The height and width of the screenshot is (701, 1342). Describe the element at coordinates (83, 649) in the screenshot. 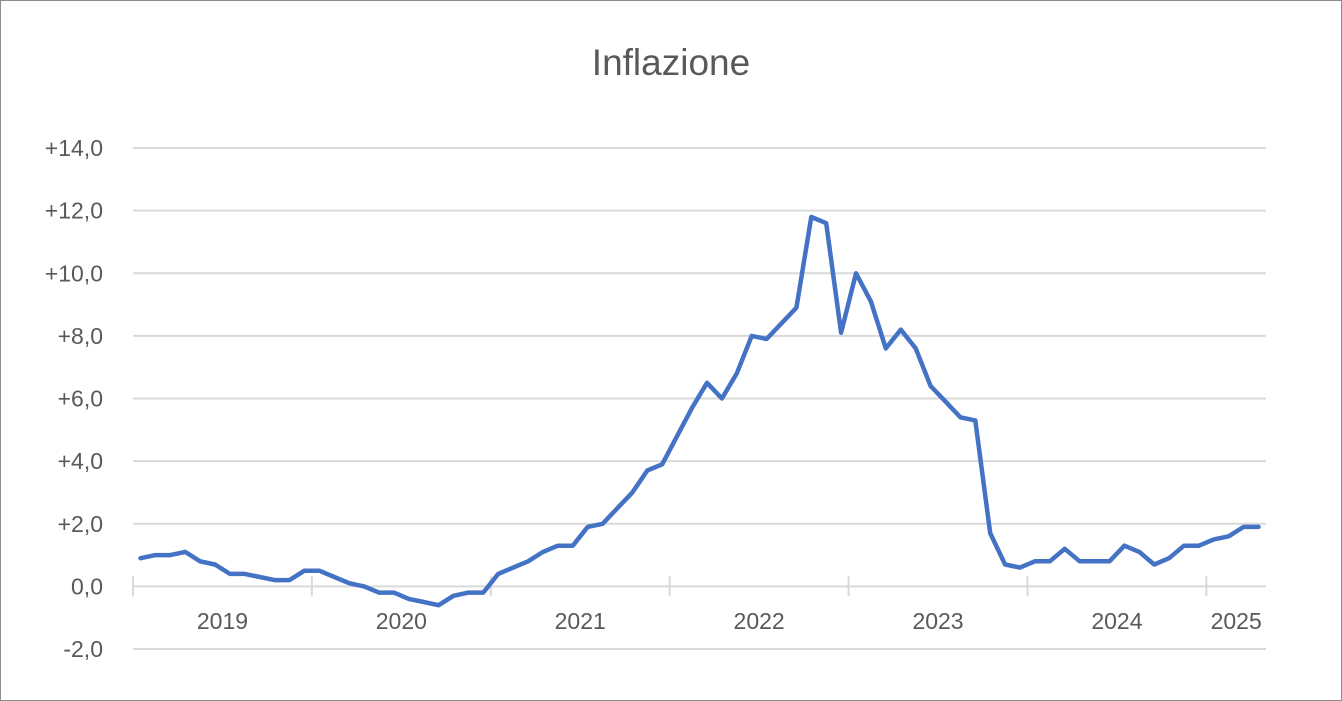

I see `y-tick-label: -2,0` at that location.